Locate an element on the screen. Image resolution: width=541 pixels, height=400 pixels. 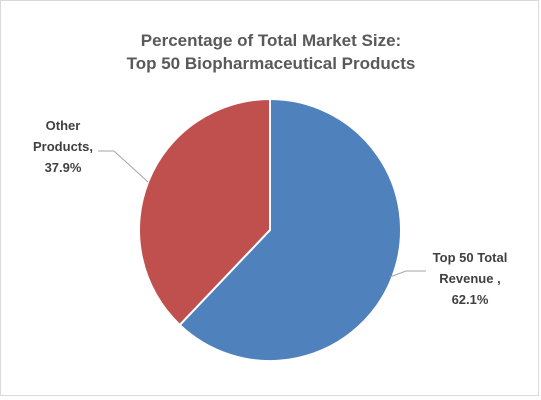
label-other-line-3: 37.9% is located at coordinates (63, 167).